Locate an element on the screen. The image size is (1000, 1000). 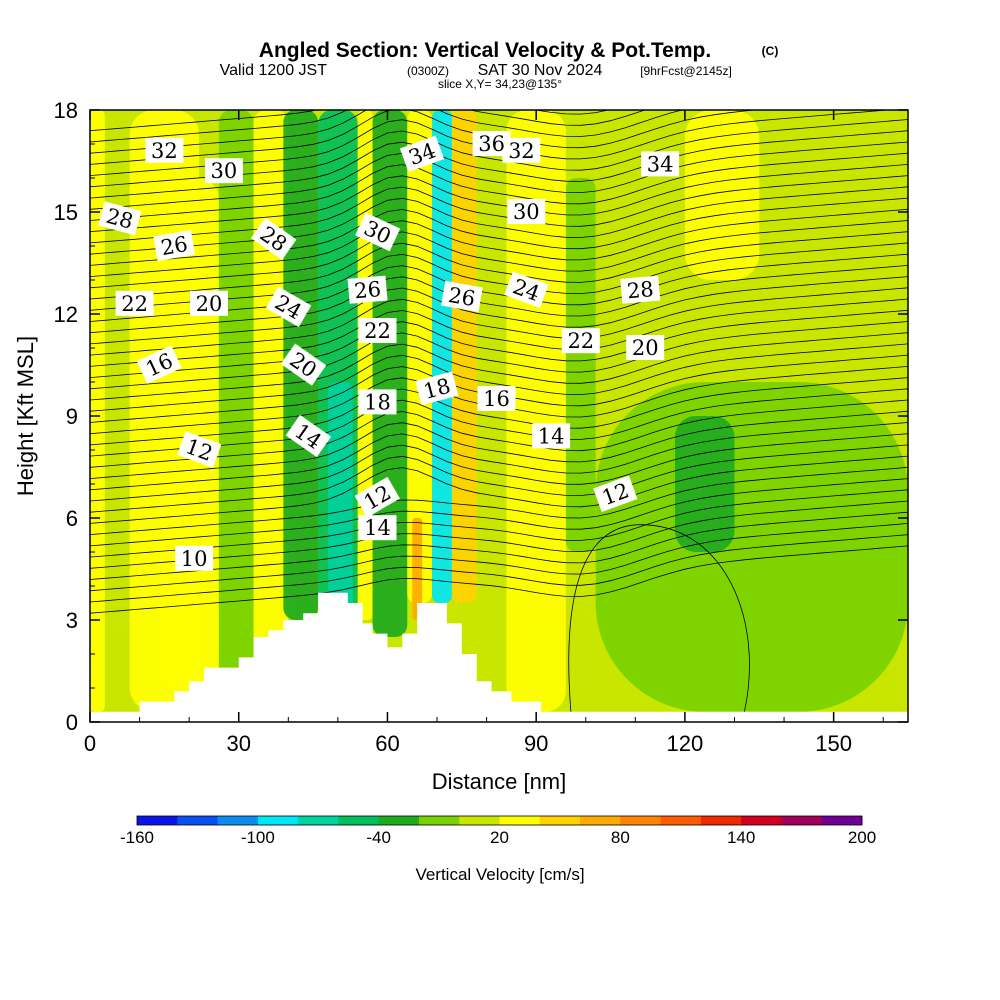
colorbar: -160 -100 -40 20 80 140 200 is located at coordinates (498, 831).